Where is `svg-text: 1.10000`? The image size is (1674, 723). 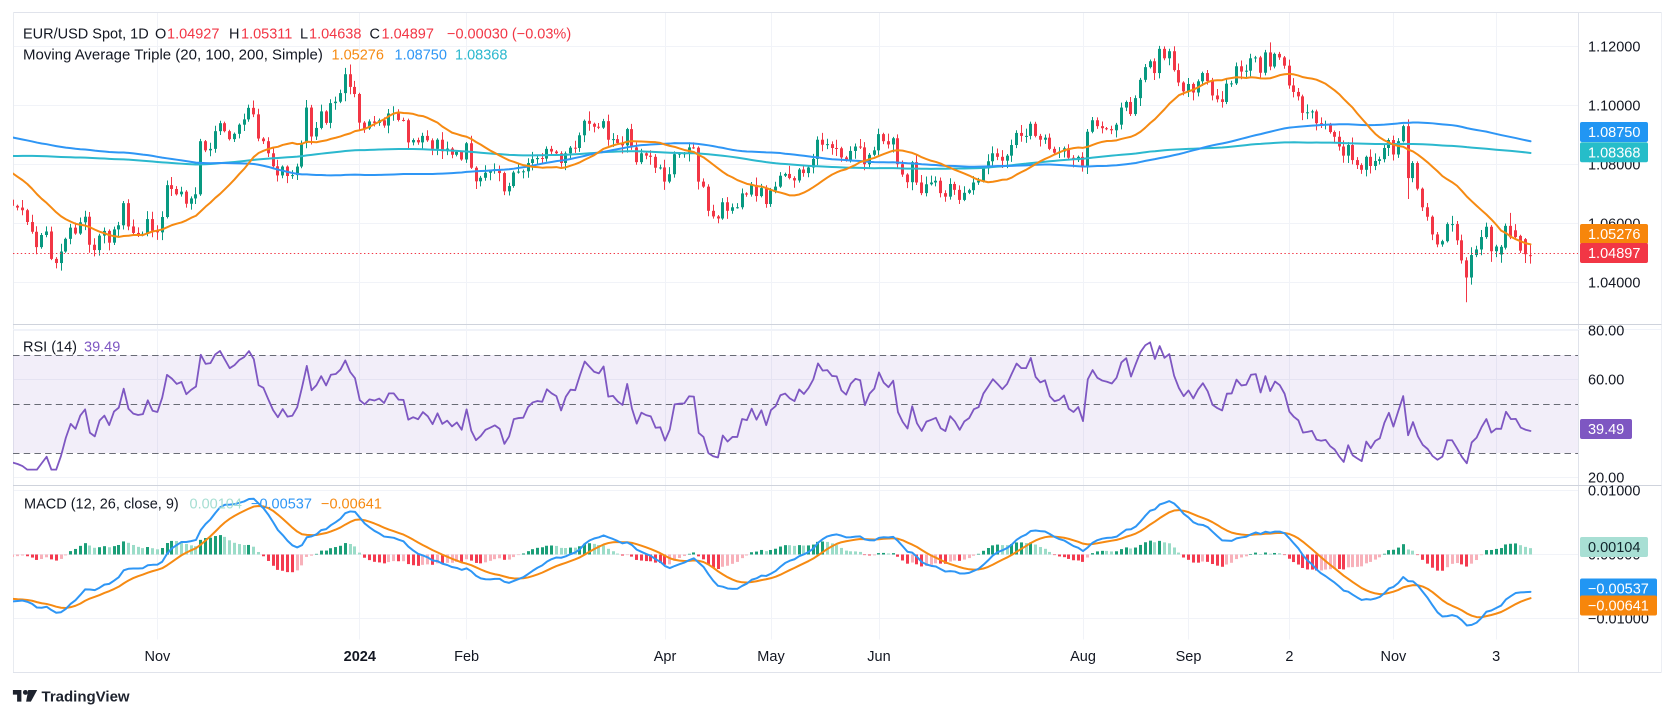
svg-text: 1.10000 is located at coordinates (1614, 107).